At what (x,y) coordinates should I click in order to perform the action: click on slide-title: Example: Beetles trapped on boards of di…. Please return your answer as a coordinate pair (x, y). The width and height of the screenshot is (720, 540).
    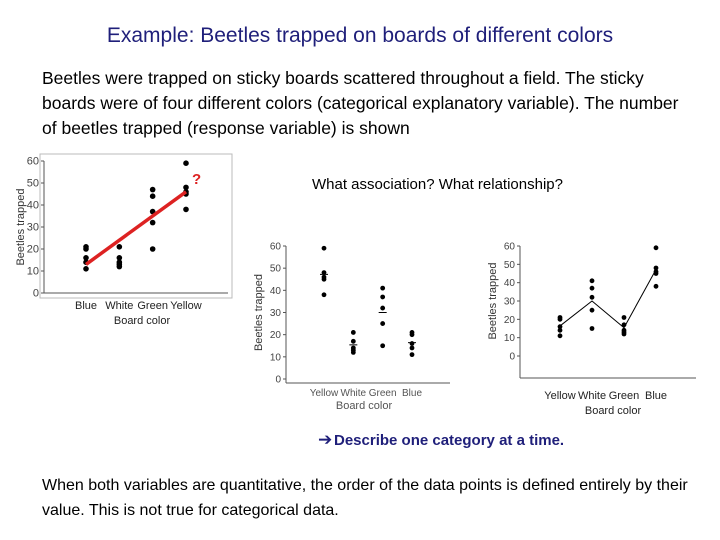
    Looking at the image, I should click on (360, 35).